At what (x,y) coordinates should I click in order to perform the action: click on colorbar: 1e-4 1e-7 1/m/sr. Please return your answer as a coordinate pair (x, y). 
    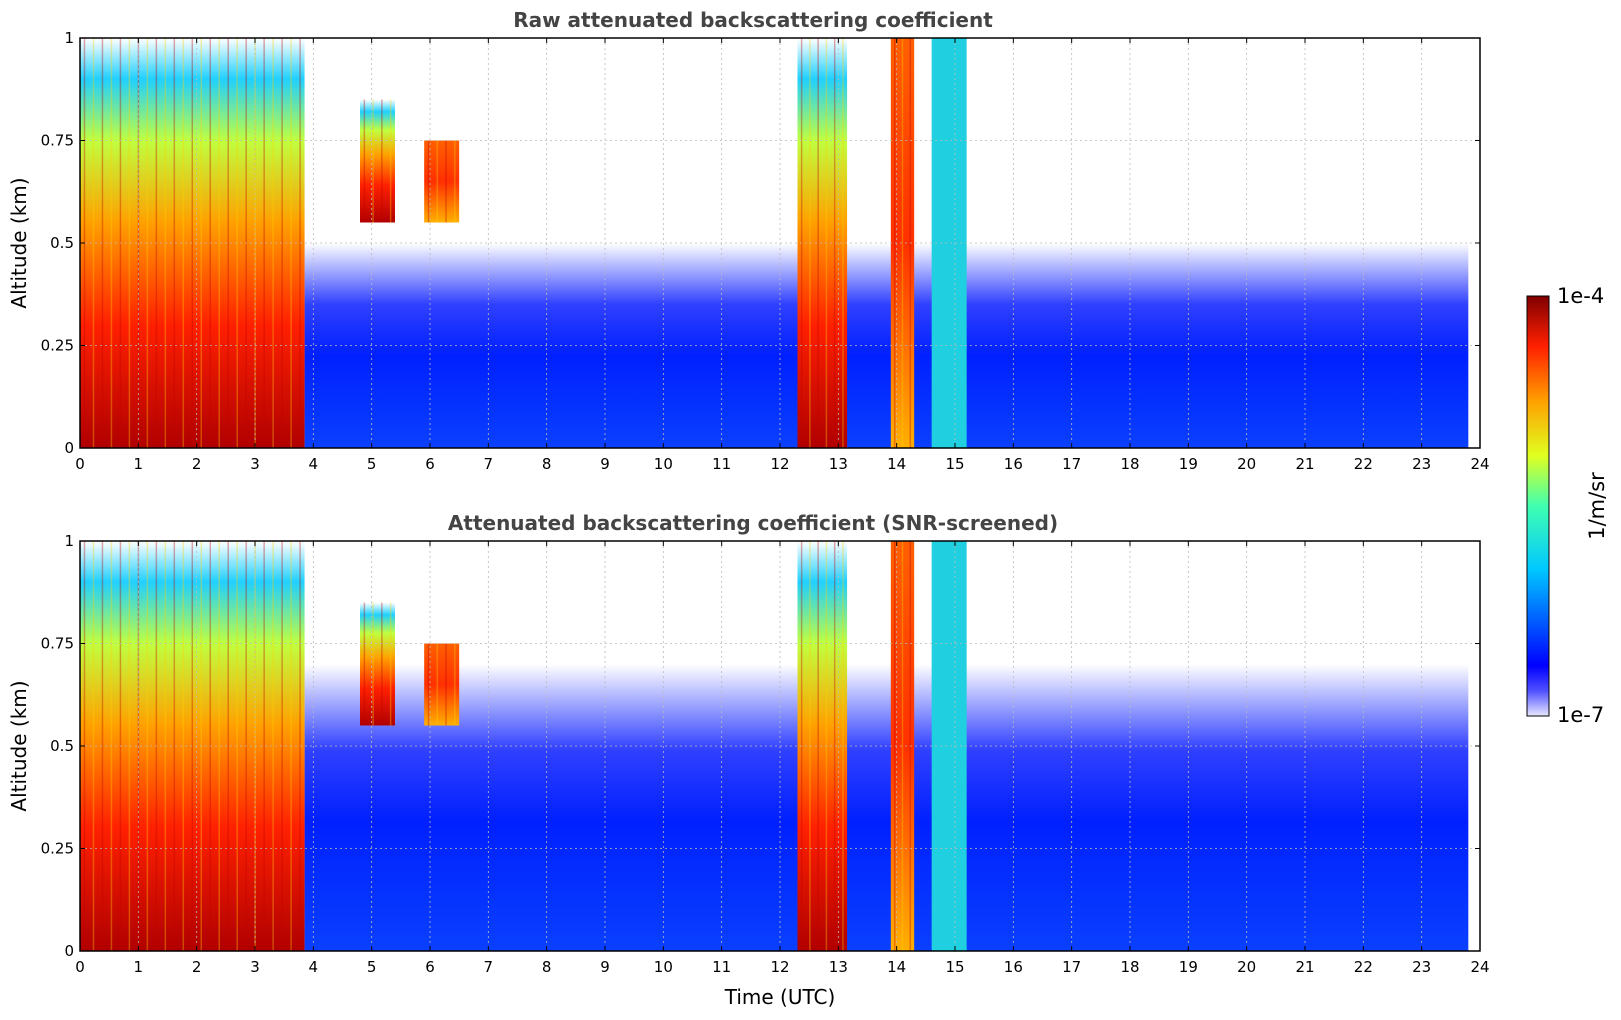
    Looking at the image, I should click on (1567, 505).